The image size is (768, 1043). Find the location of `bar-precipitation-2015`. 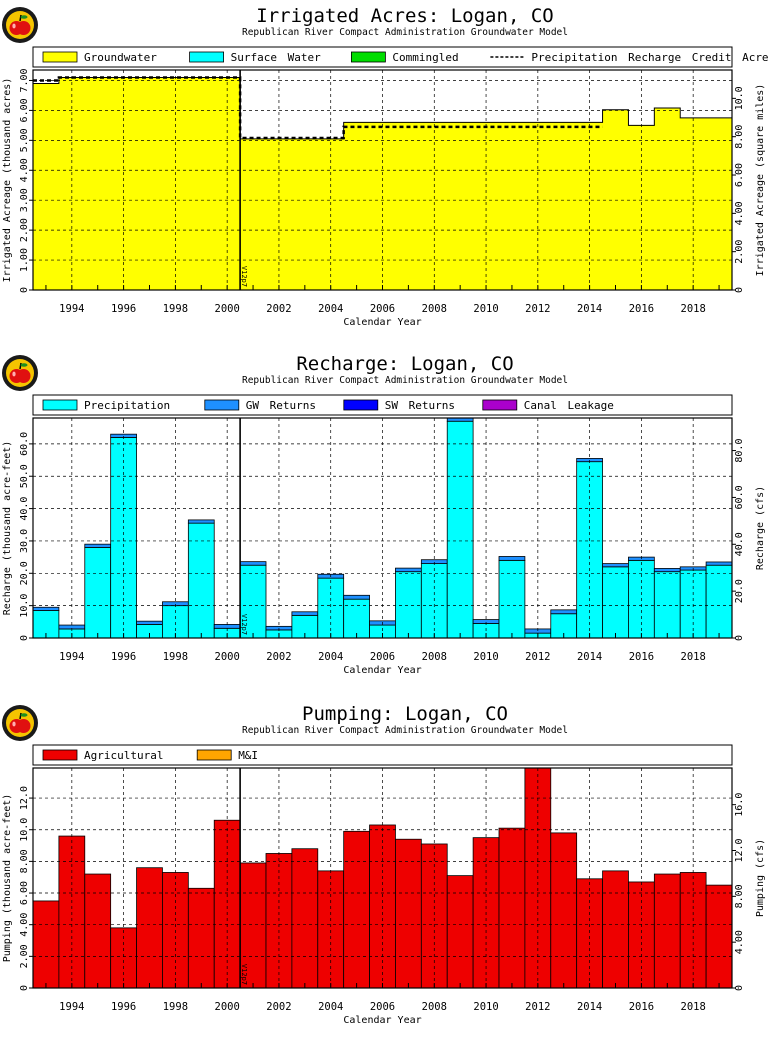

bar-precipitation-2015 is located at coordinates (615, 602).